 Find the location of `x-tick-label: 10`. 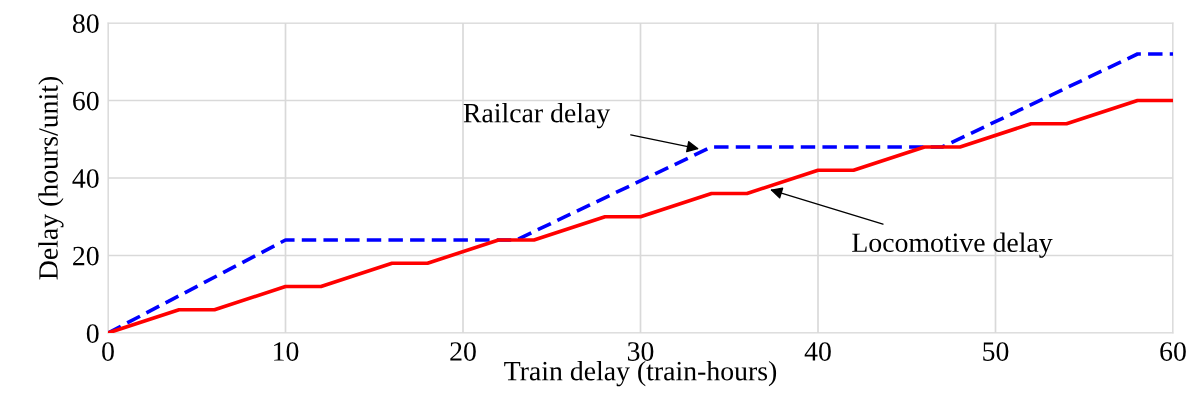

x-tick-label: 10 is located at coordinates (286, 351).